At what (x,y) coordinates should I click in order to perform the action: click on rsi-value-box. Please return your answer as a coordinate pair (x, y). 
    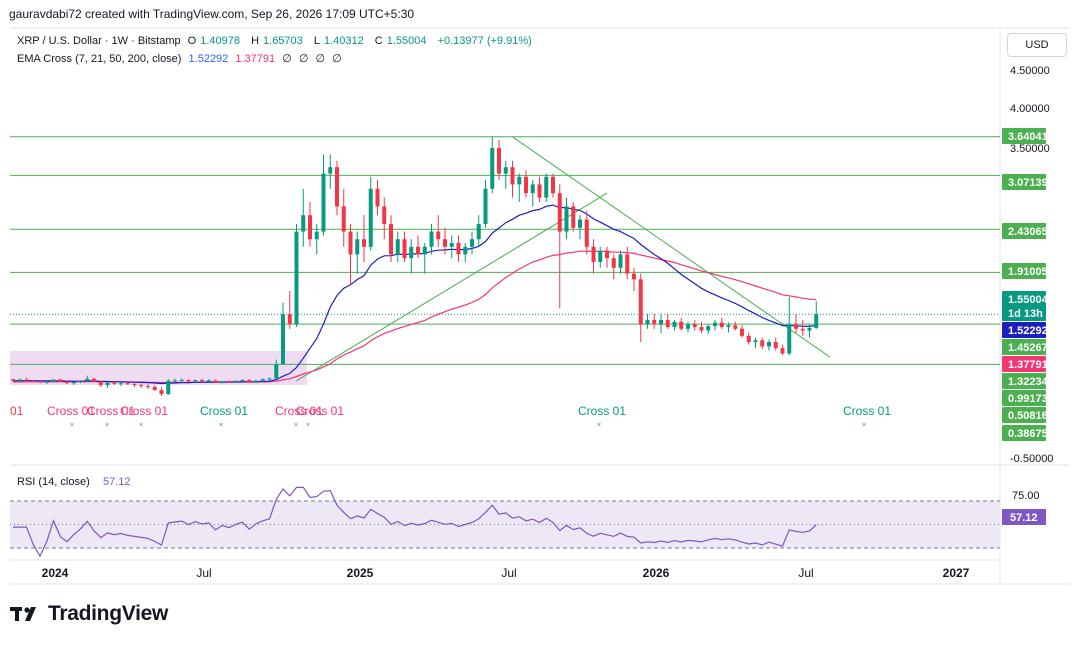
    Looking at the image, I should click on (1024, 517).